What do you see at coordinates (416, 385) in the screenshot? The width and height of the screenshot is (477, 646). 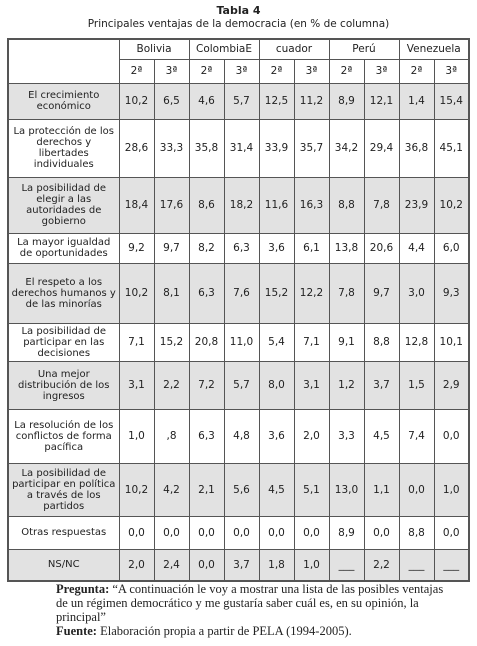 I see `cell-value: 1,5` at bounding box center [416, 385].